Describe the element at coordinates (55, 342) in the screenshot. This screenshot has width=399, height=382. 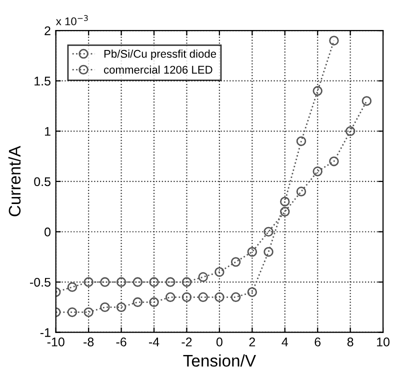
I see `x-tick-label: -10` at that location.